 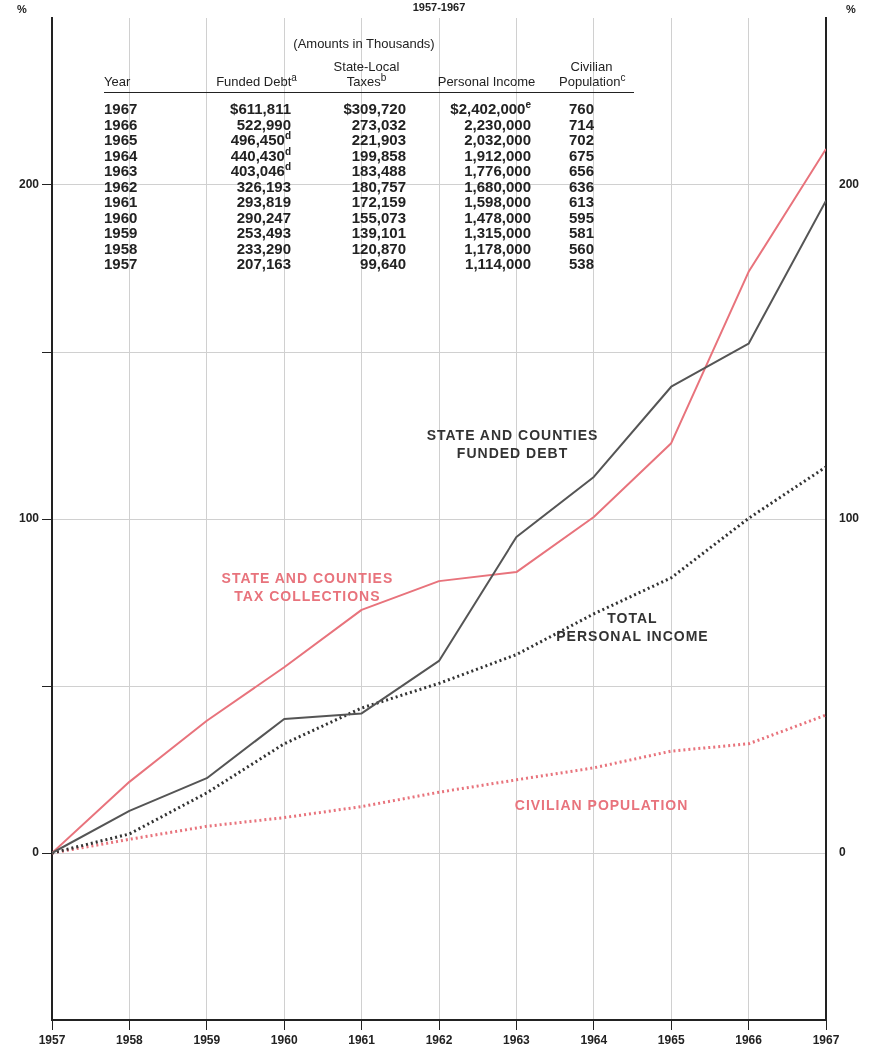 I want to click on annotation: 1962, so click(x=121, y=186).